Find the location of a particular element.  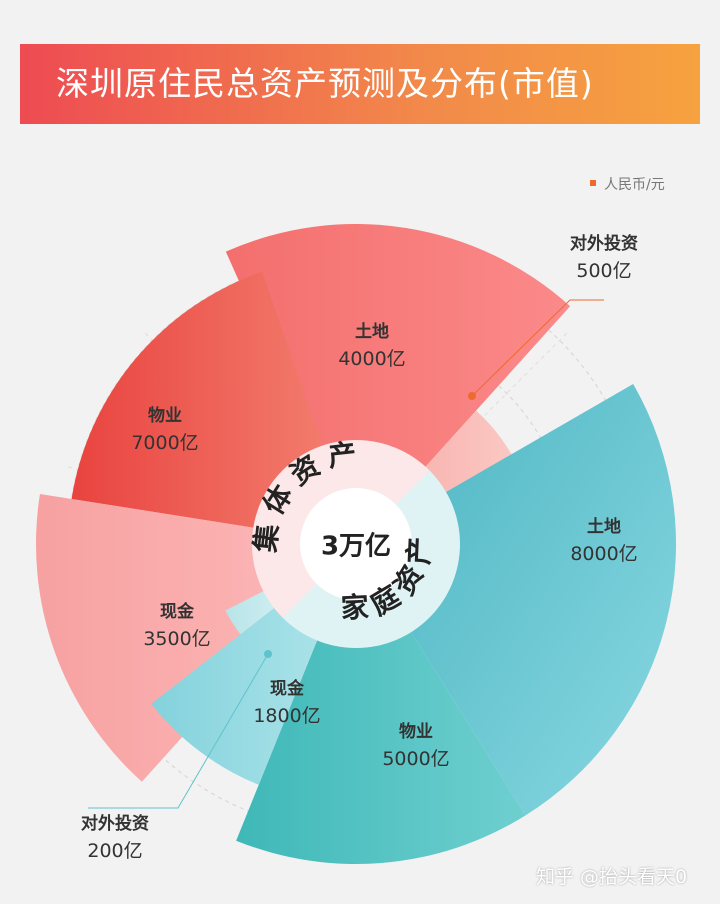

ring-family is located at coordinates (371, 559).